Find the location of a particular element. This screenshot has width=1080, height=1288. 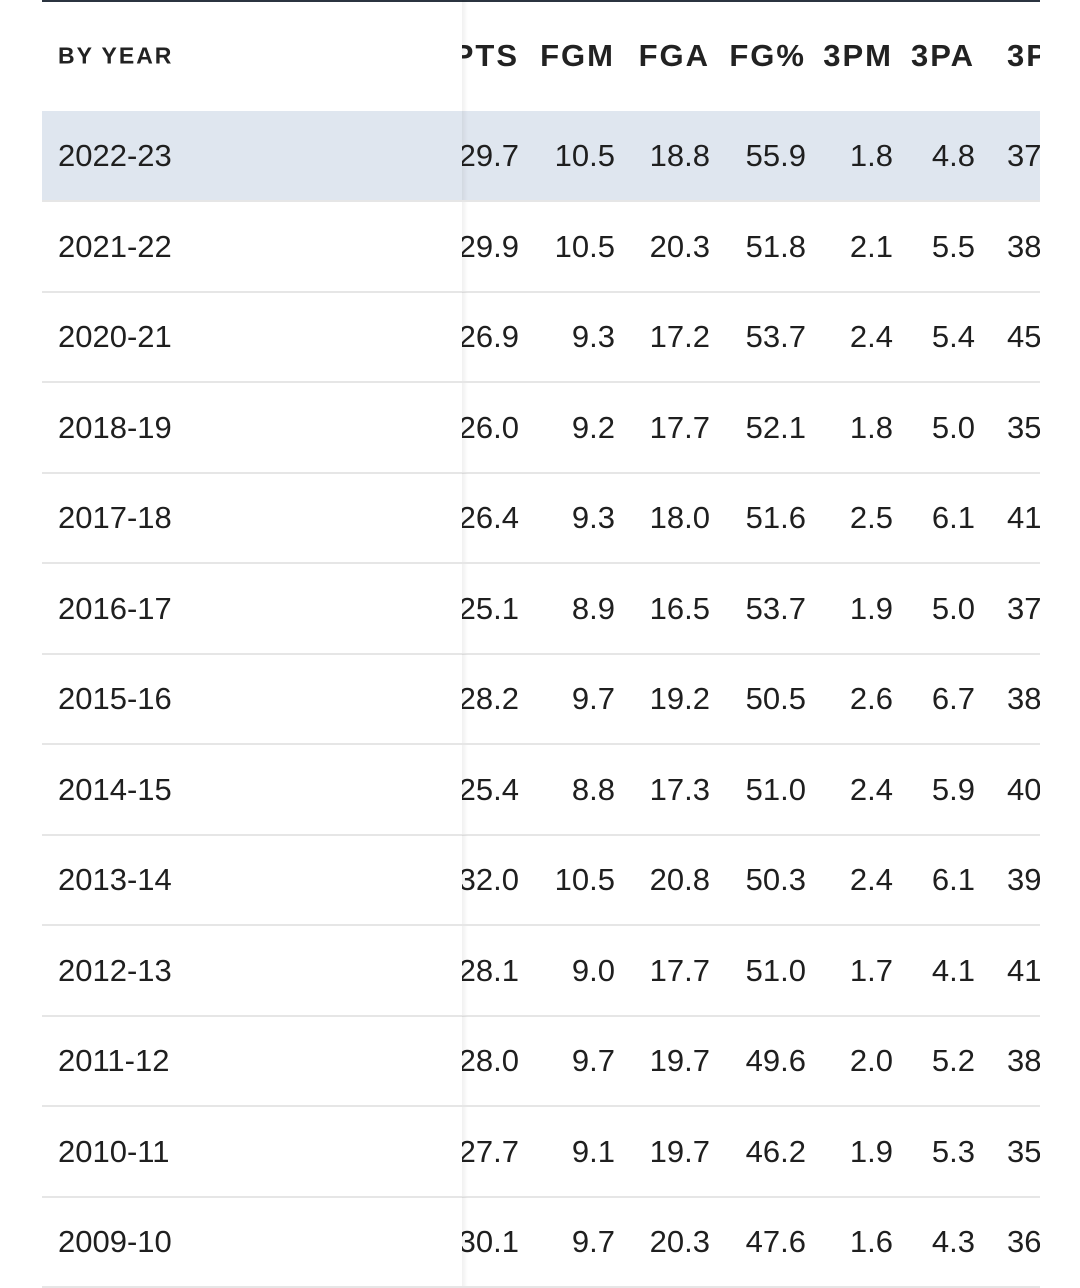

column-header: 3PA is located at coordinates (942, 55).